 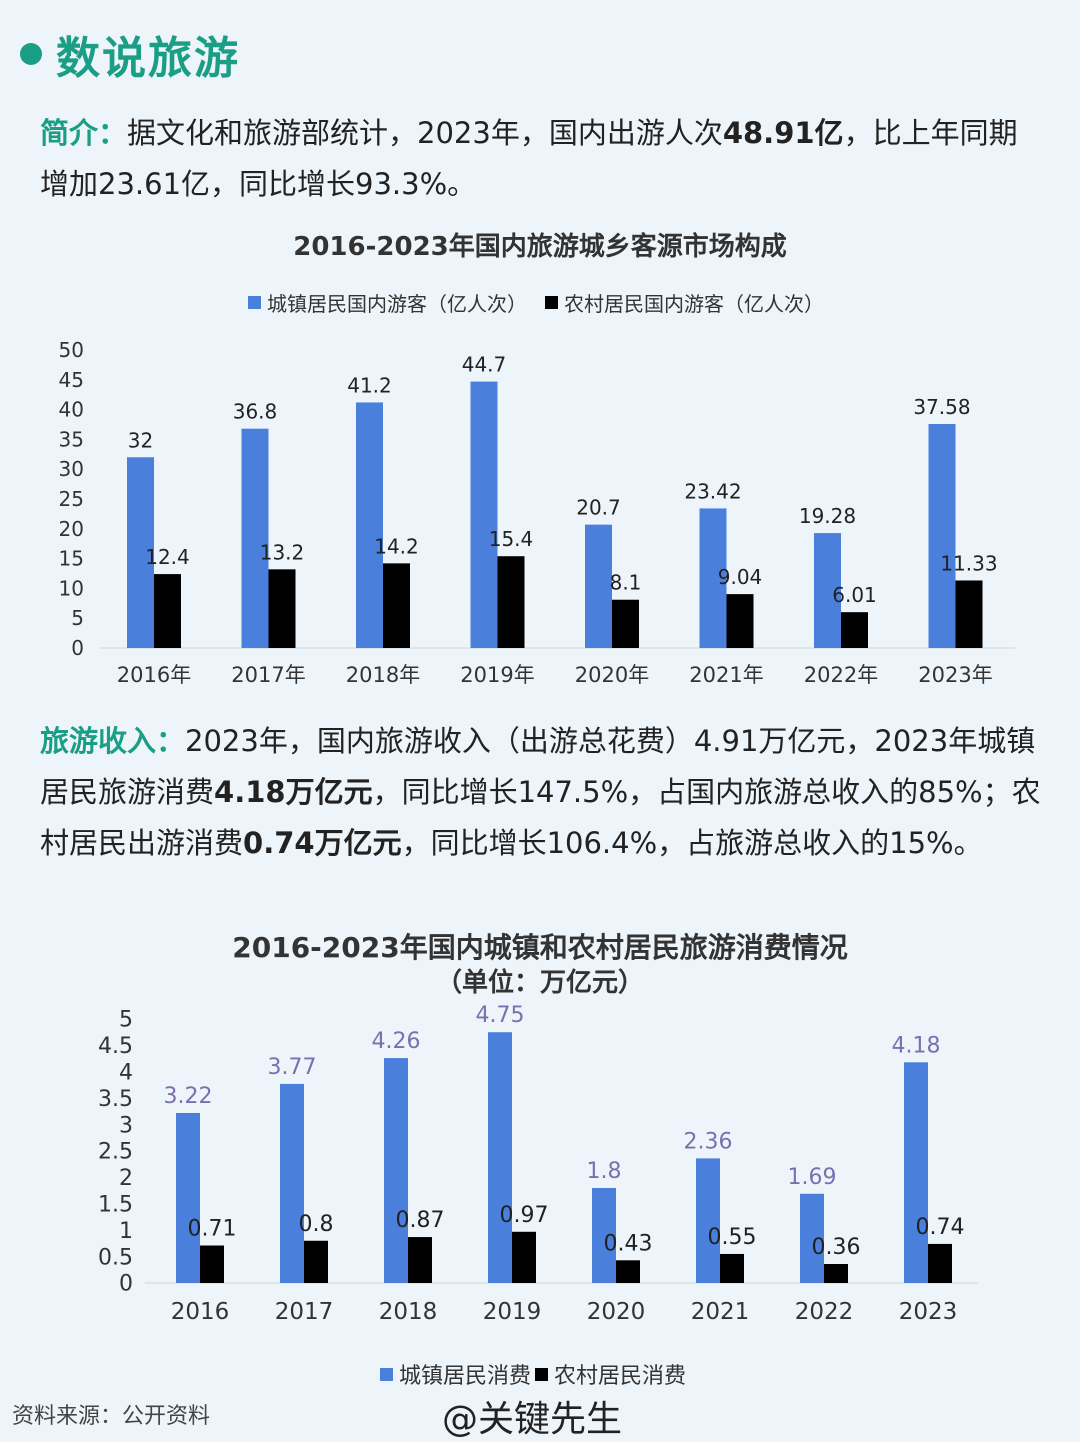 What do you see at coordinates (126, 1125) in the screenshot?
I see `y-tick-label: 3` at bounding box center [126, 1125].